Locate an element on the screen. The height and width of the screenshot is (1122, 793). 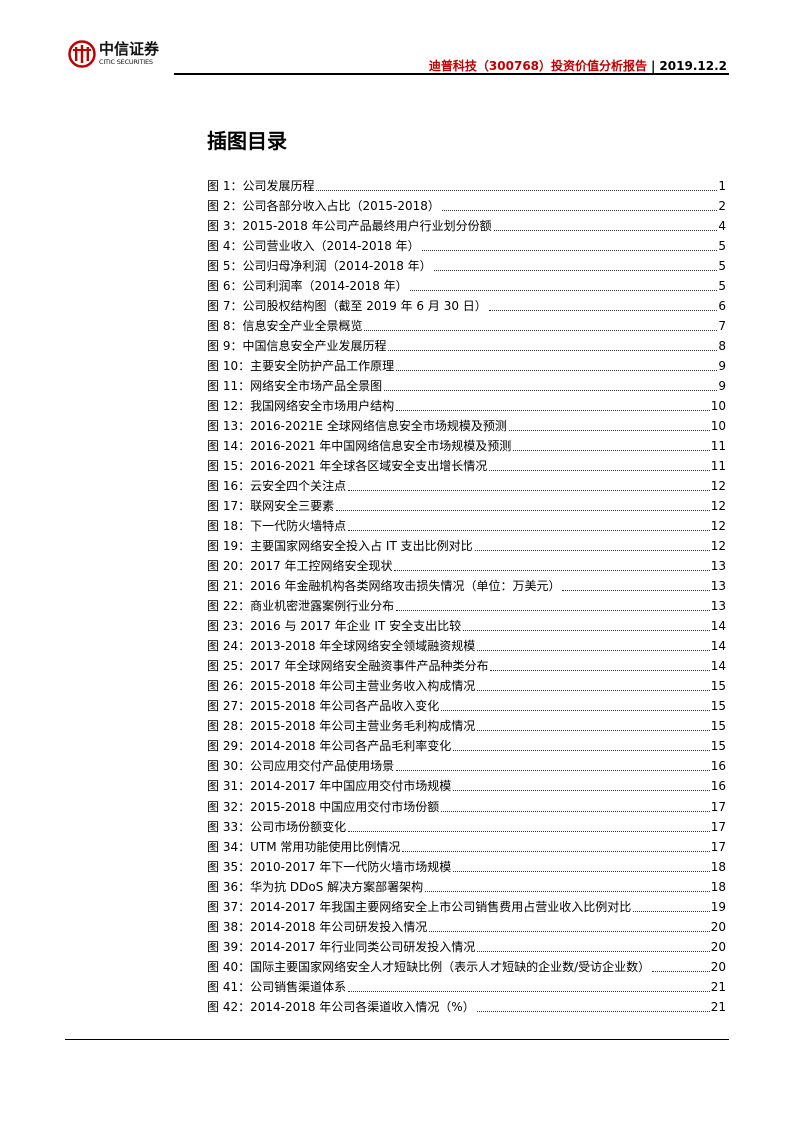
toc-entry: 图 4：公司营业收入（2014-2018 年） 5 is located at coordinates (466, 246).